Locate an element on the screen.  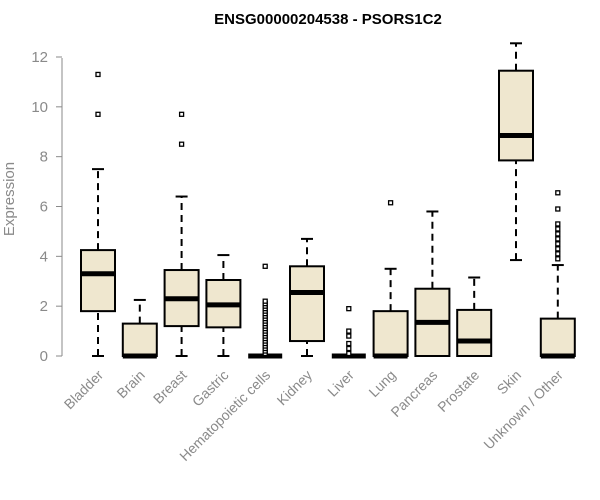
box-liver is located at coordinates (348, 332).